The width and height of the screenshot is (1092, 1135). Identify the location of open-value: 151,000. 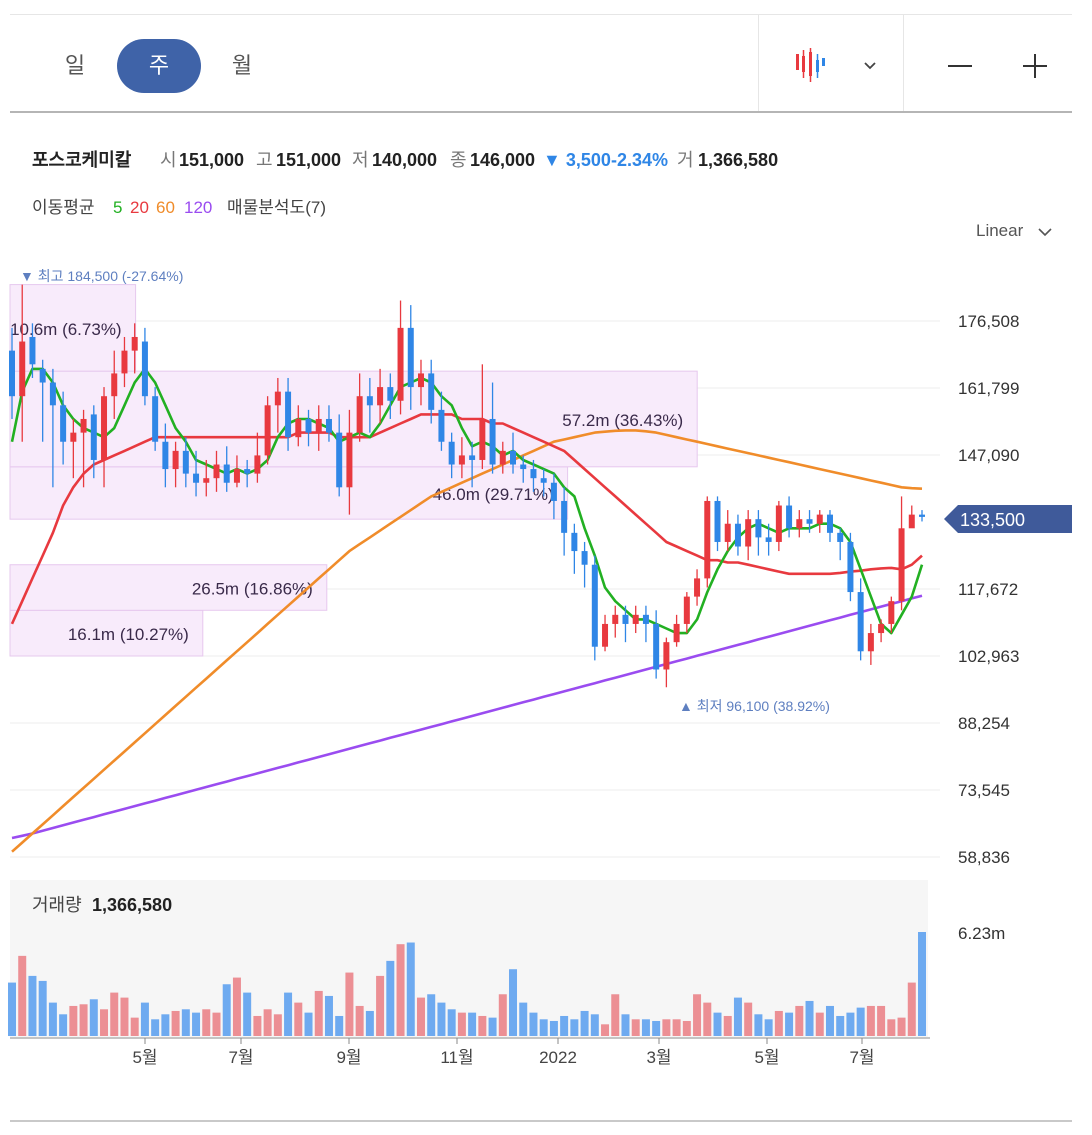
(211, 160).